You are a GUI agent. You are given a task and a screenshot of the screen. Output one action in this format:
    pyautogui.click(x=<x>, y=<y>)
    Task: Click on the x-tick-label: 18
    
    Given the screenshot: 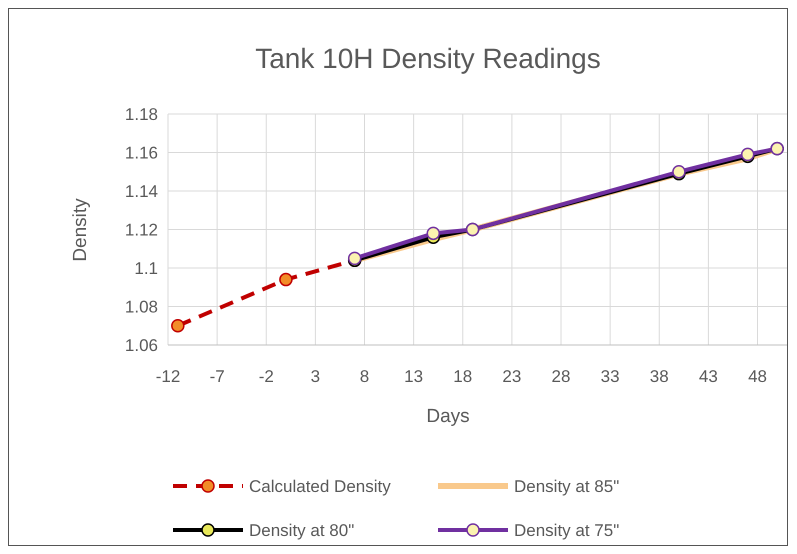 What is the action you would take?
    pyautogui.click(x=462, y=376)
    